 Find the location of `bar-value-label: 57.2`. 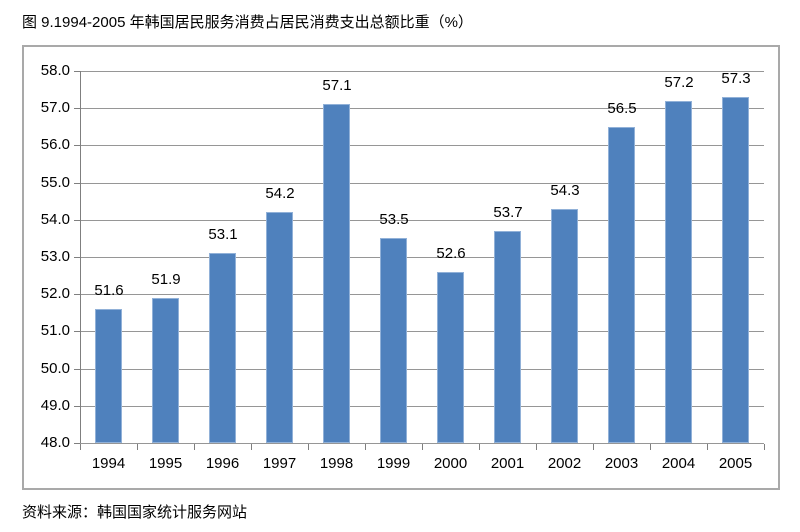

bar-value-label: 57.2 is located at coordinates (679, 82).